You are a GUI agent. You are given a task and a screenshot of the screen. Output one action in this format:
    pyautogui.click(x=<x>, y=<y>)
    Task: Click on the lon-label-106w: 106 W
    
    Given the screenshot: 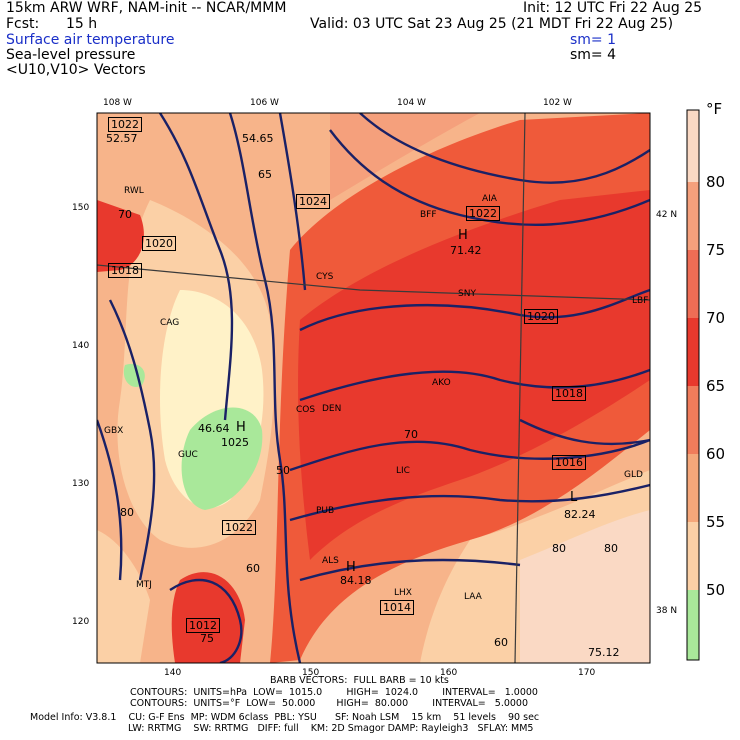 What is the action you would take?
    pyautogui.click(x=264, y=103)
    